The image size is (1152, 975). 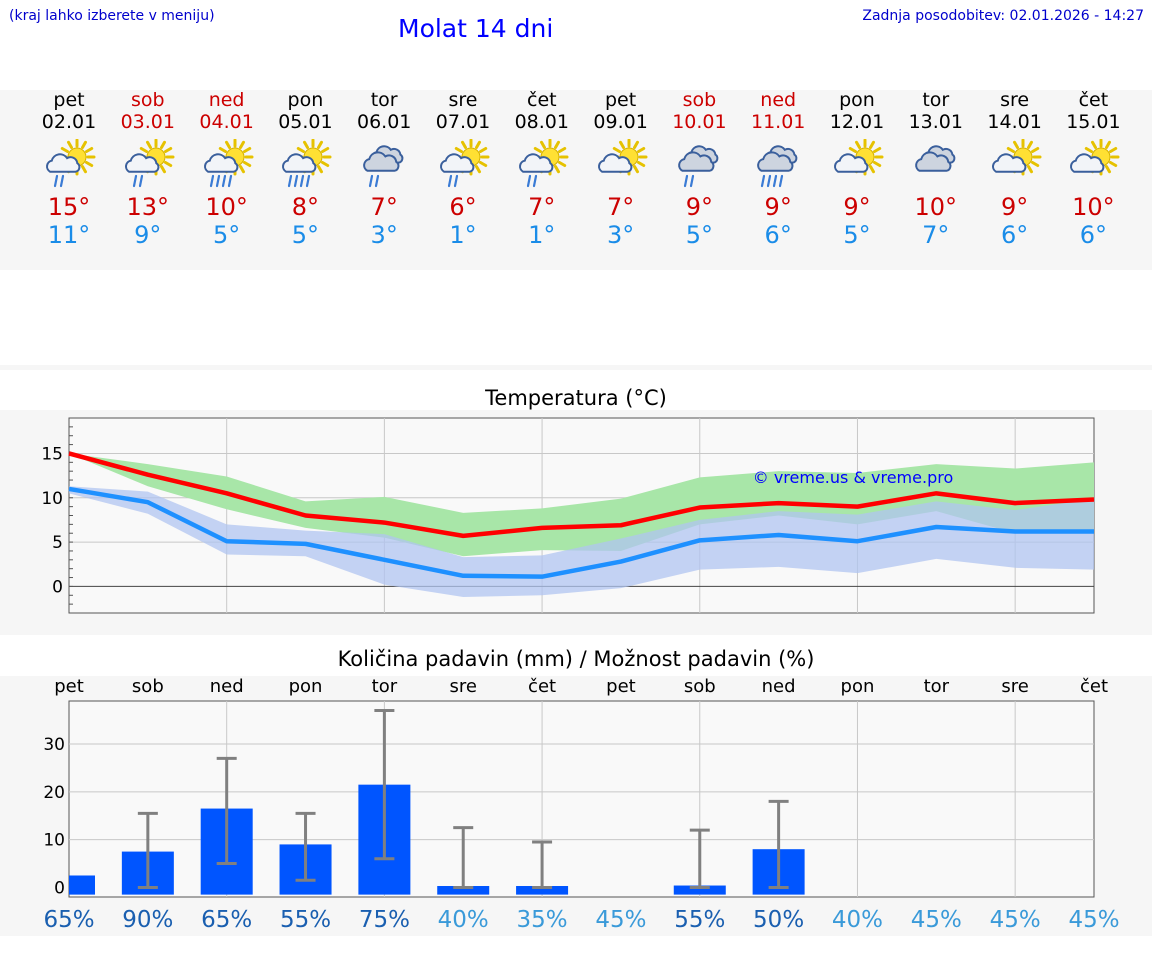 I want to click on day-date: 08.01, so click(x=541, y=122).